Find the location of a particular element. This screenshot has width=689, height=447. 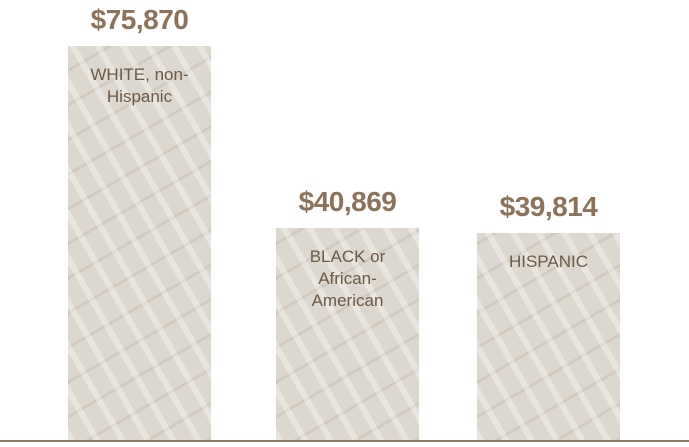

category-label: WHITE, non-Hispanic is located at coordinates (139, 85).